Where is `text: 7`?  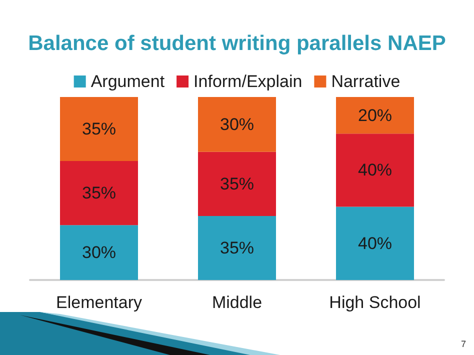
text: 7 is located at coordinates (463, 344).